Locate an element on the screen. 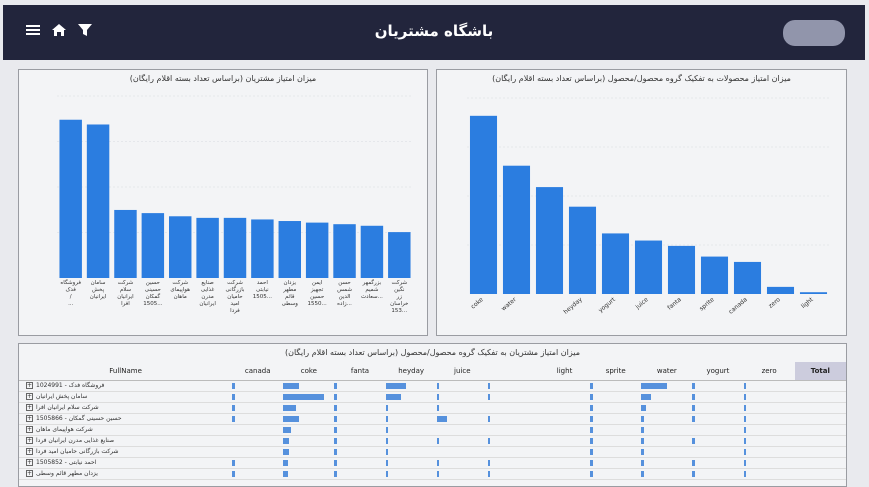  column-header-heyday: heyday is located at coordinates (411, 371).